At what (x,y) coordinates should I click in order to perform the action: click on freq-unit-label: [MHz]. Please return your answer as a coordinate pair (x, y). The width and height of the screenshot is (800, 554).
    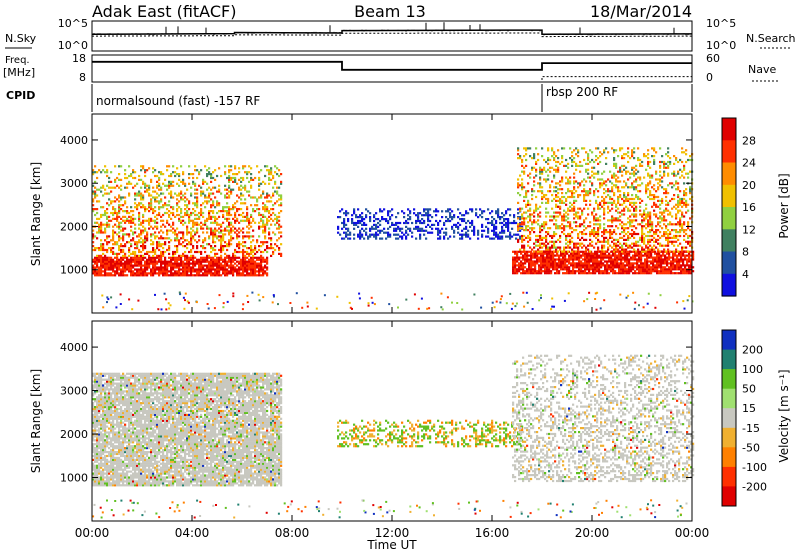
    Looking at the image, I should click on (19, 72).